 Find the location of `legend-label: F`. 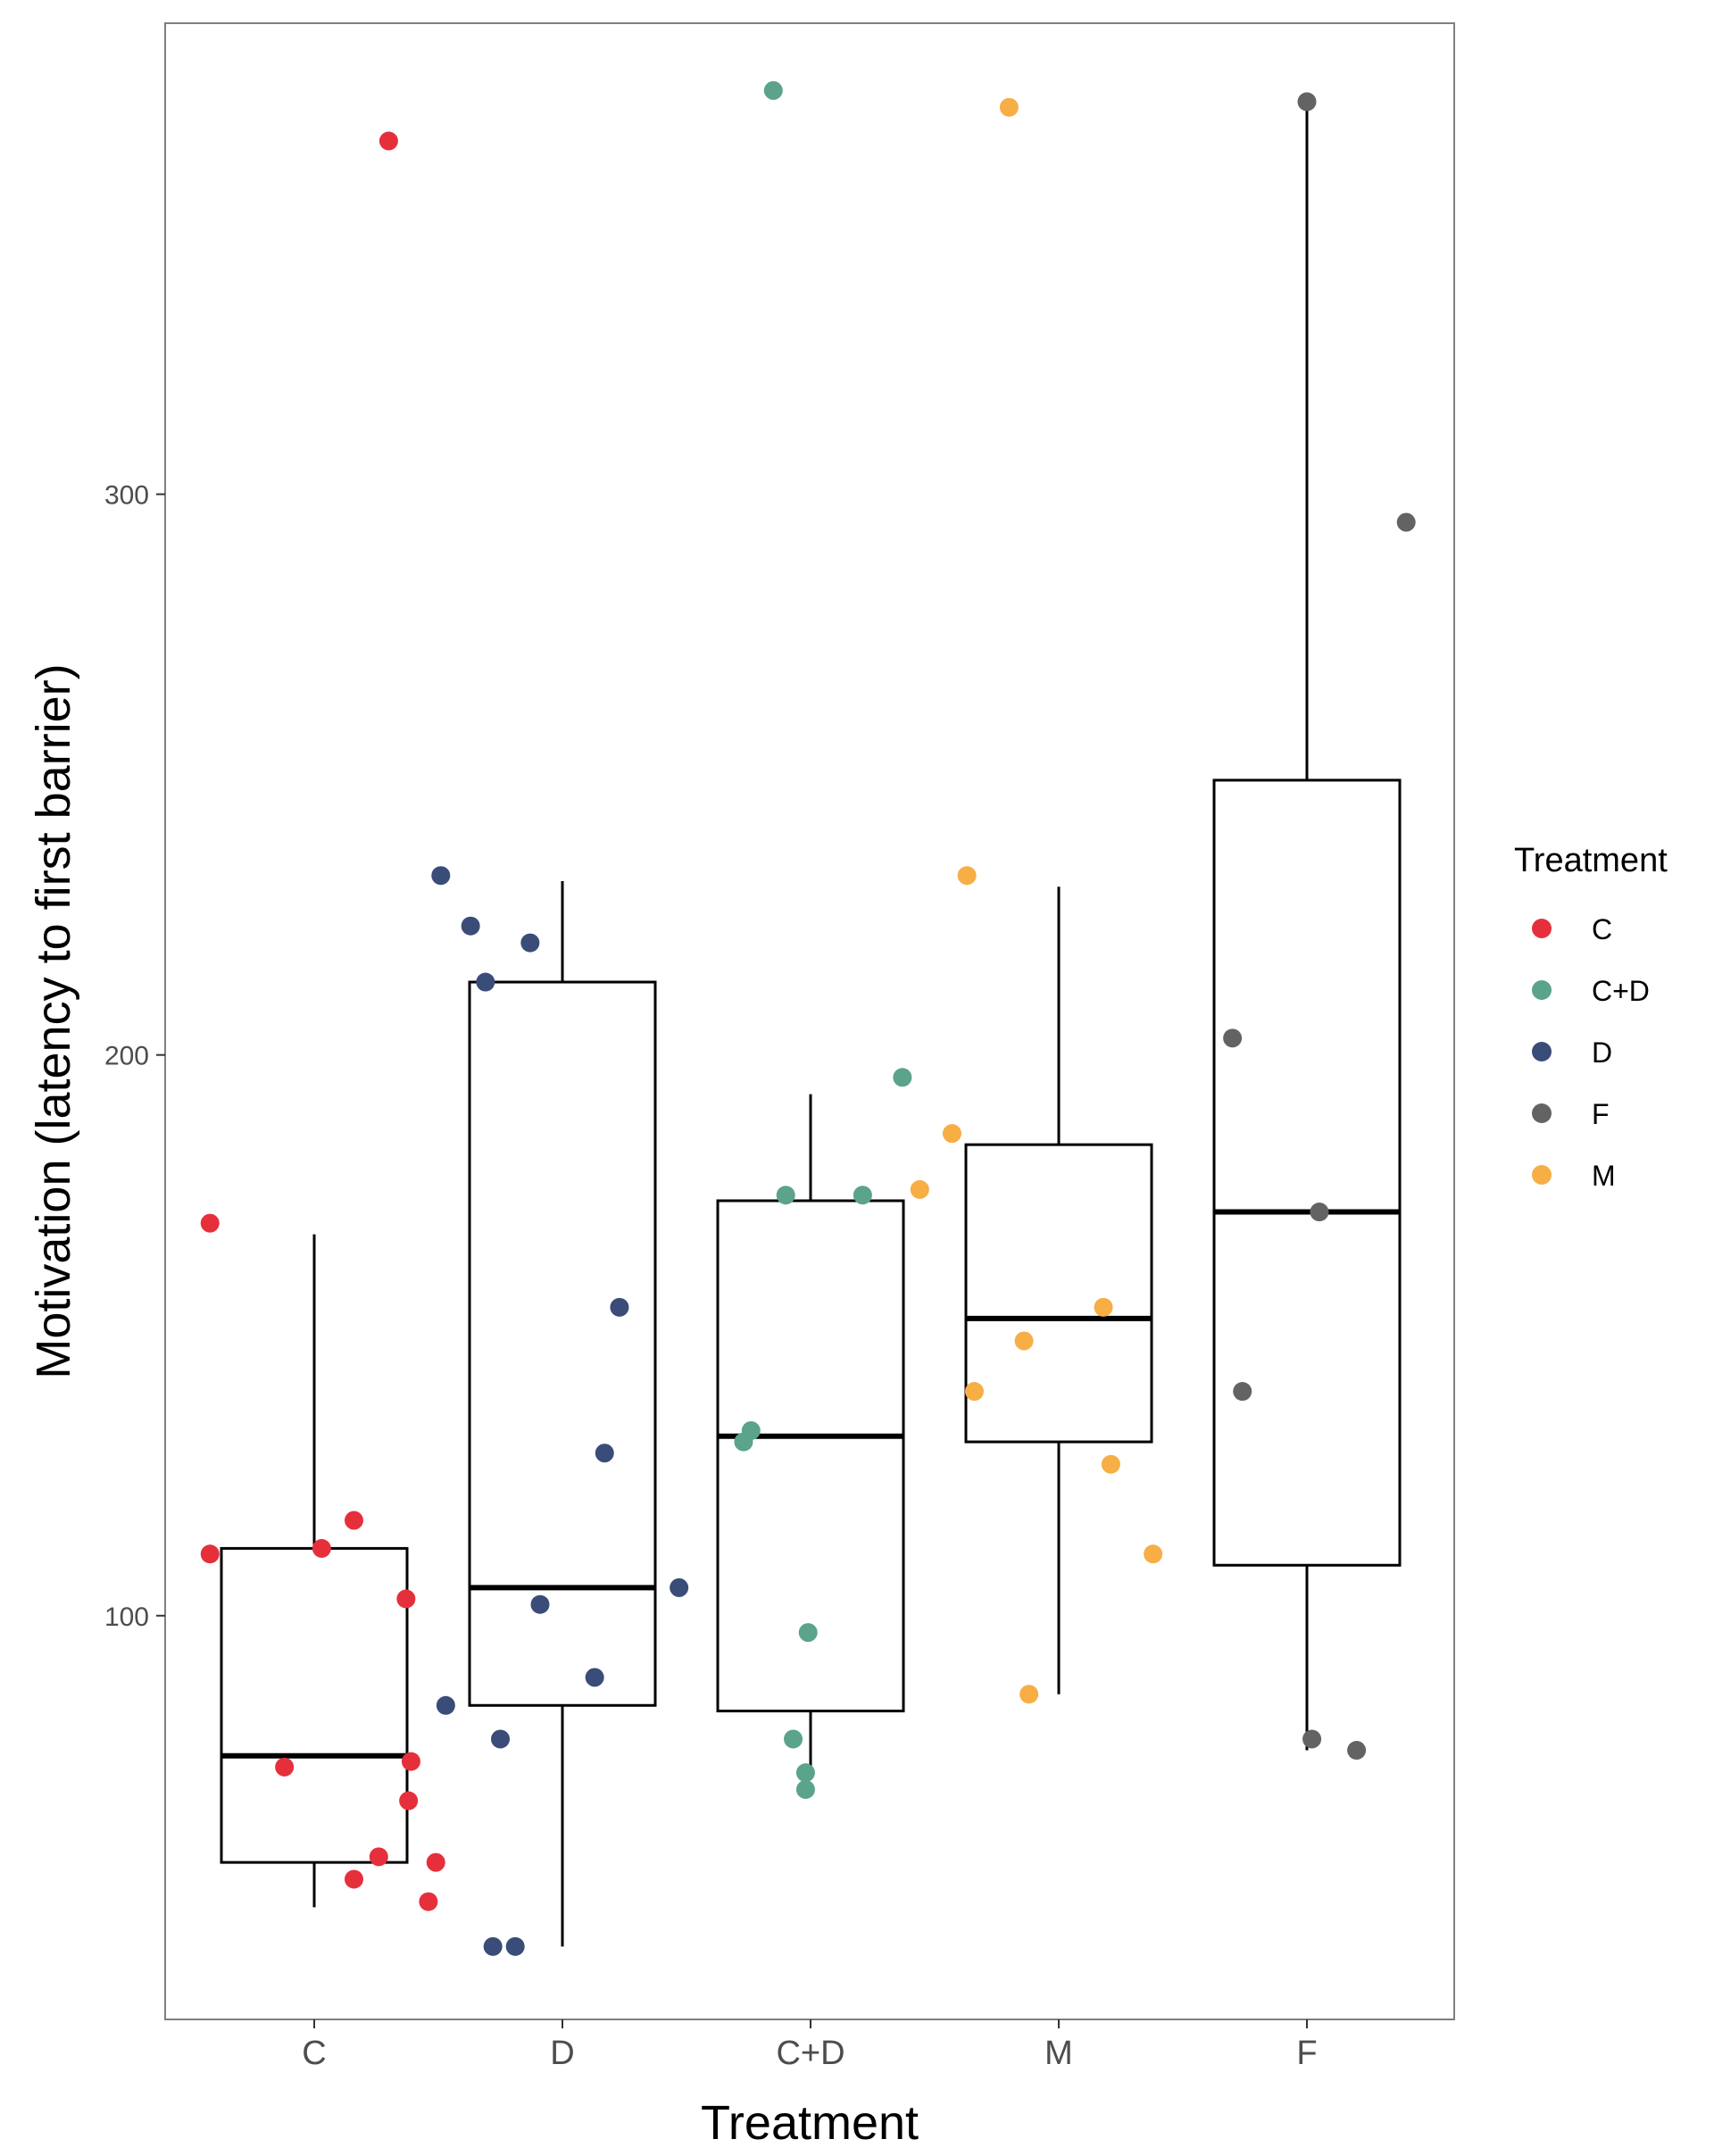

legend-label: F is located at coordinates (1601, 1114).